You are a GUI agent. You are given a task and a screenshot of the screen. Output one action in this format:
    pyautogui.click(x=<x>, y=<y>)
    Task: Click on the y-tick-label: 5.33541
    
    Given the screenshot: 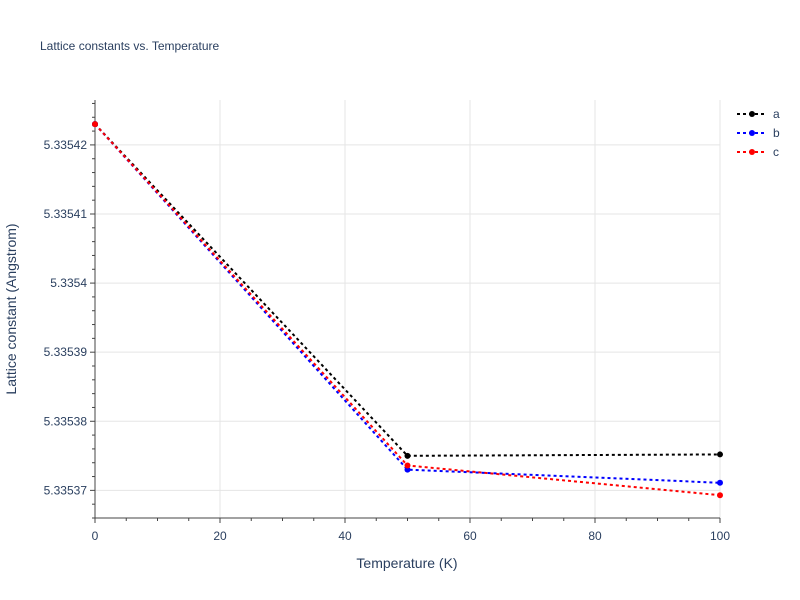 What is the action you would take?
    pyautogui.click(x=66, y=214)
    